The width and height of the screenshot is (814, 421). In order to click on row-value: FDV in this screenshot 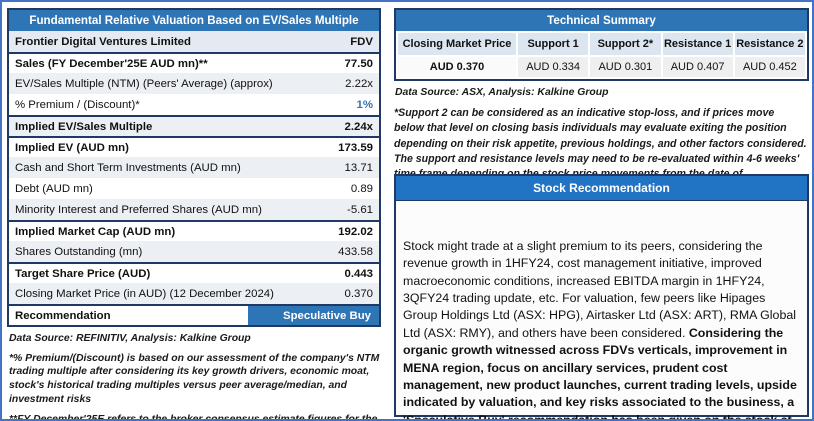, I will do `click(361, 41)`.